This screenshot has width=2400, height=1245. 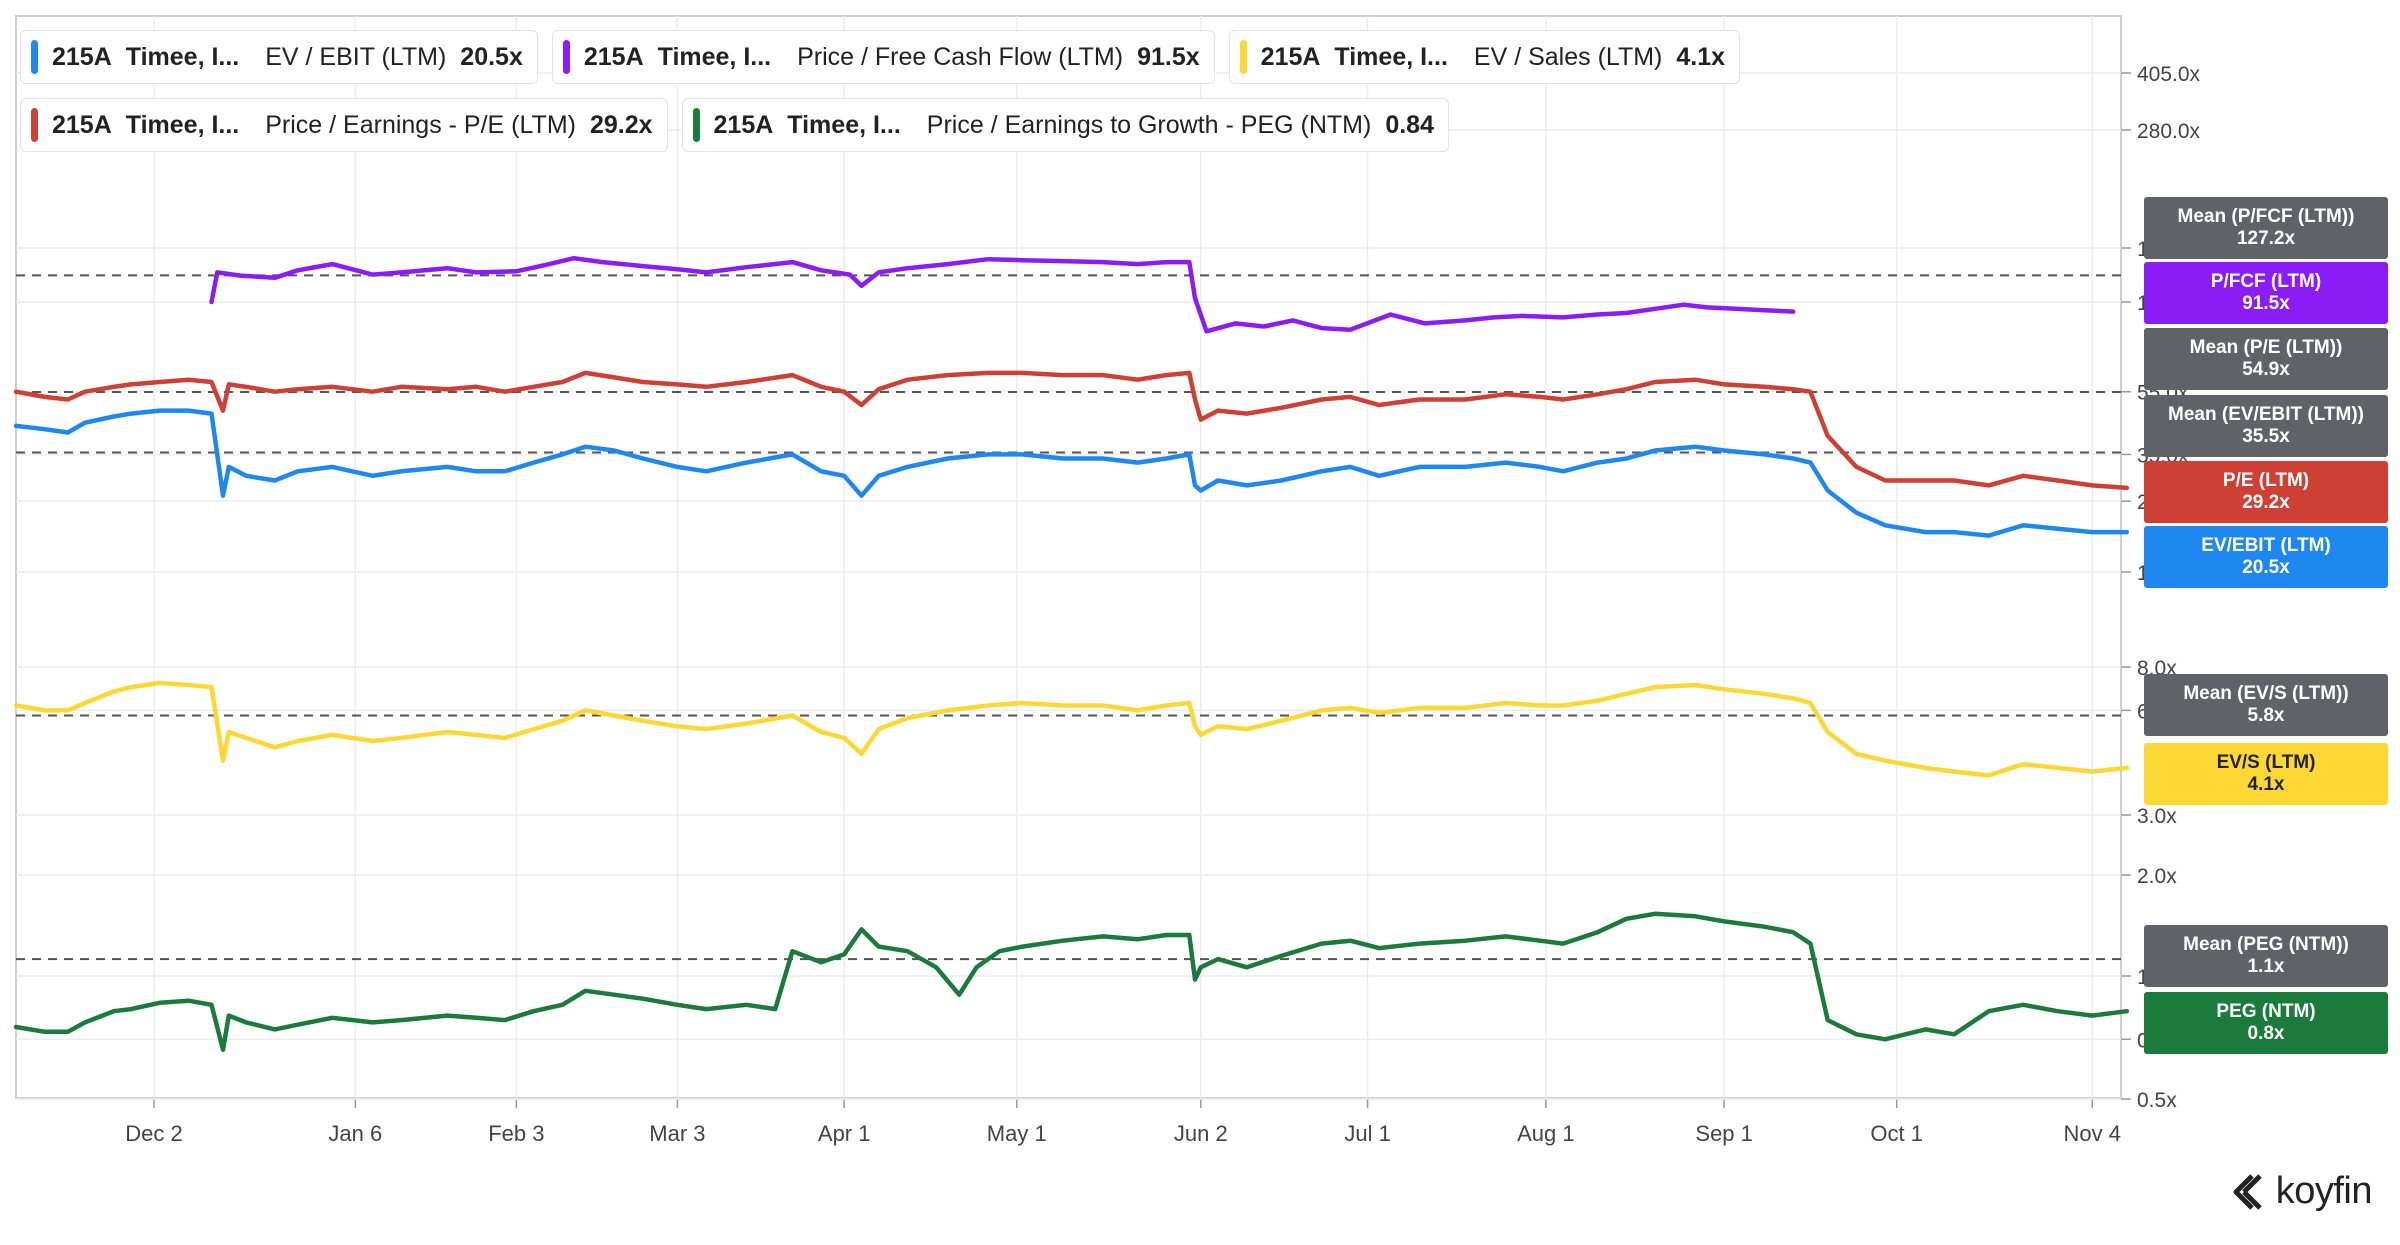 What do you see at coordinates (2266, 216) in the screenshot?
I see `badge-label: Mean (P/FCF (LTM))` at bounding box center [2266, 216].